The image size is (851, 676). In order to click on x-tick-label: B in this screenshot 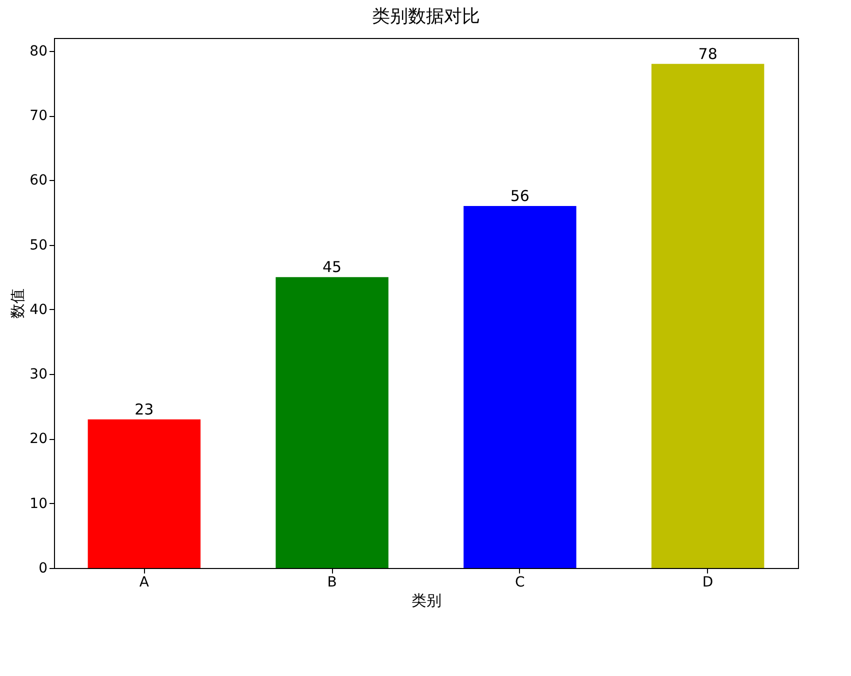, I will do `click(332, 582)`.